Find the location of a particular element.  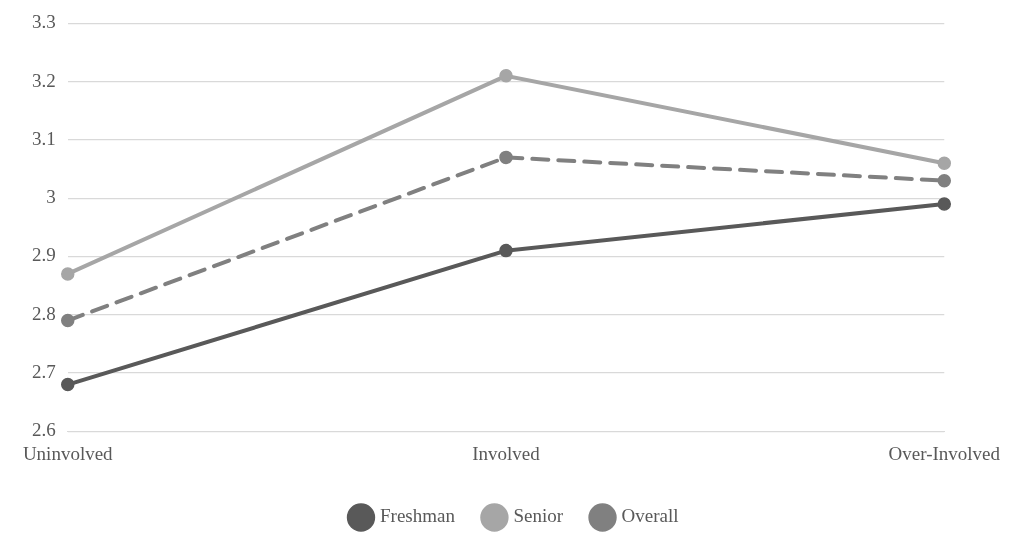

y-tick-label: 2.8 is located at coordinates (44, 313).